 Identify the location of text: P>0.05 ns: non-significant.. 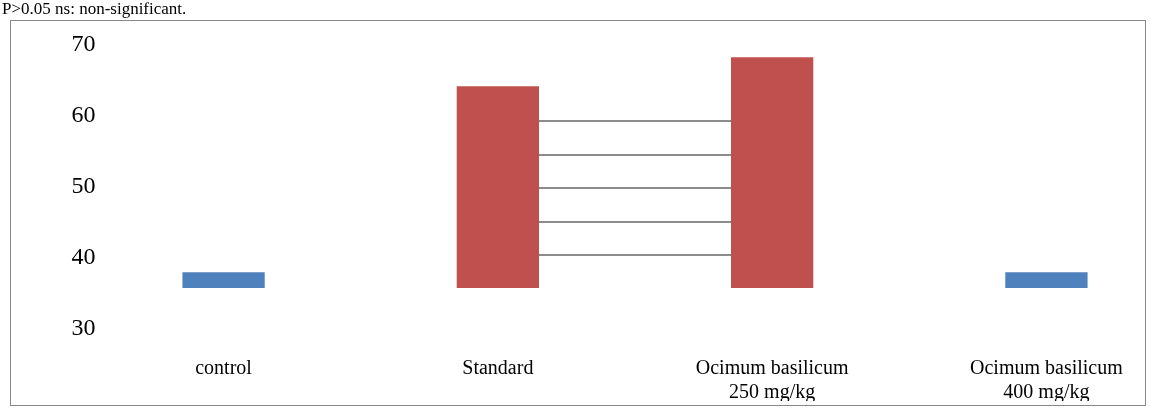
(94, 9).